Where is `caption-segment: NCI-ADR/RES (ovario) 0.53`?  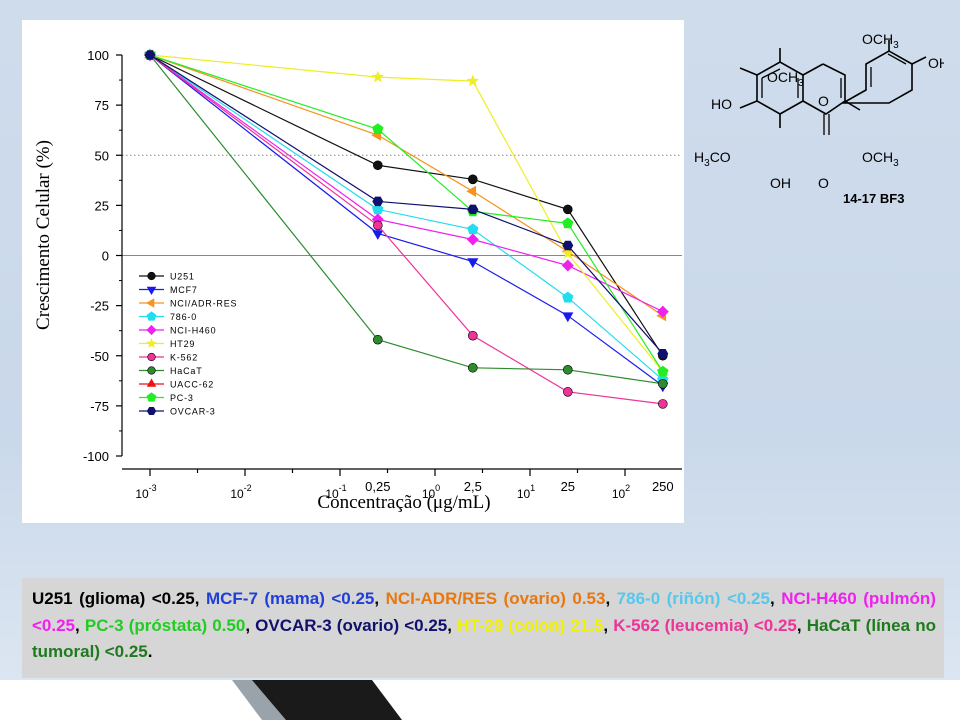
caption-segment: NCI-ADR/RES (ovario) 0.53 is located at coordinates (495, 598).